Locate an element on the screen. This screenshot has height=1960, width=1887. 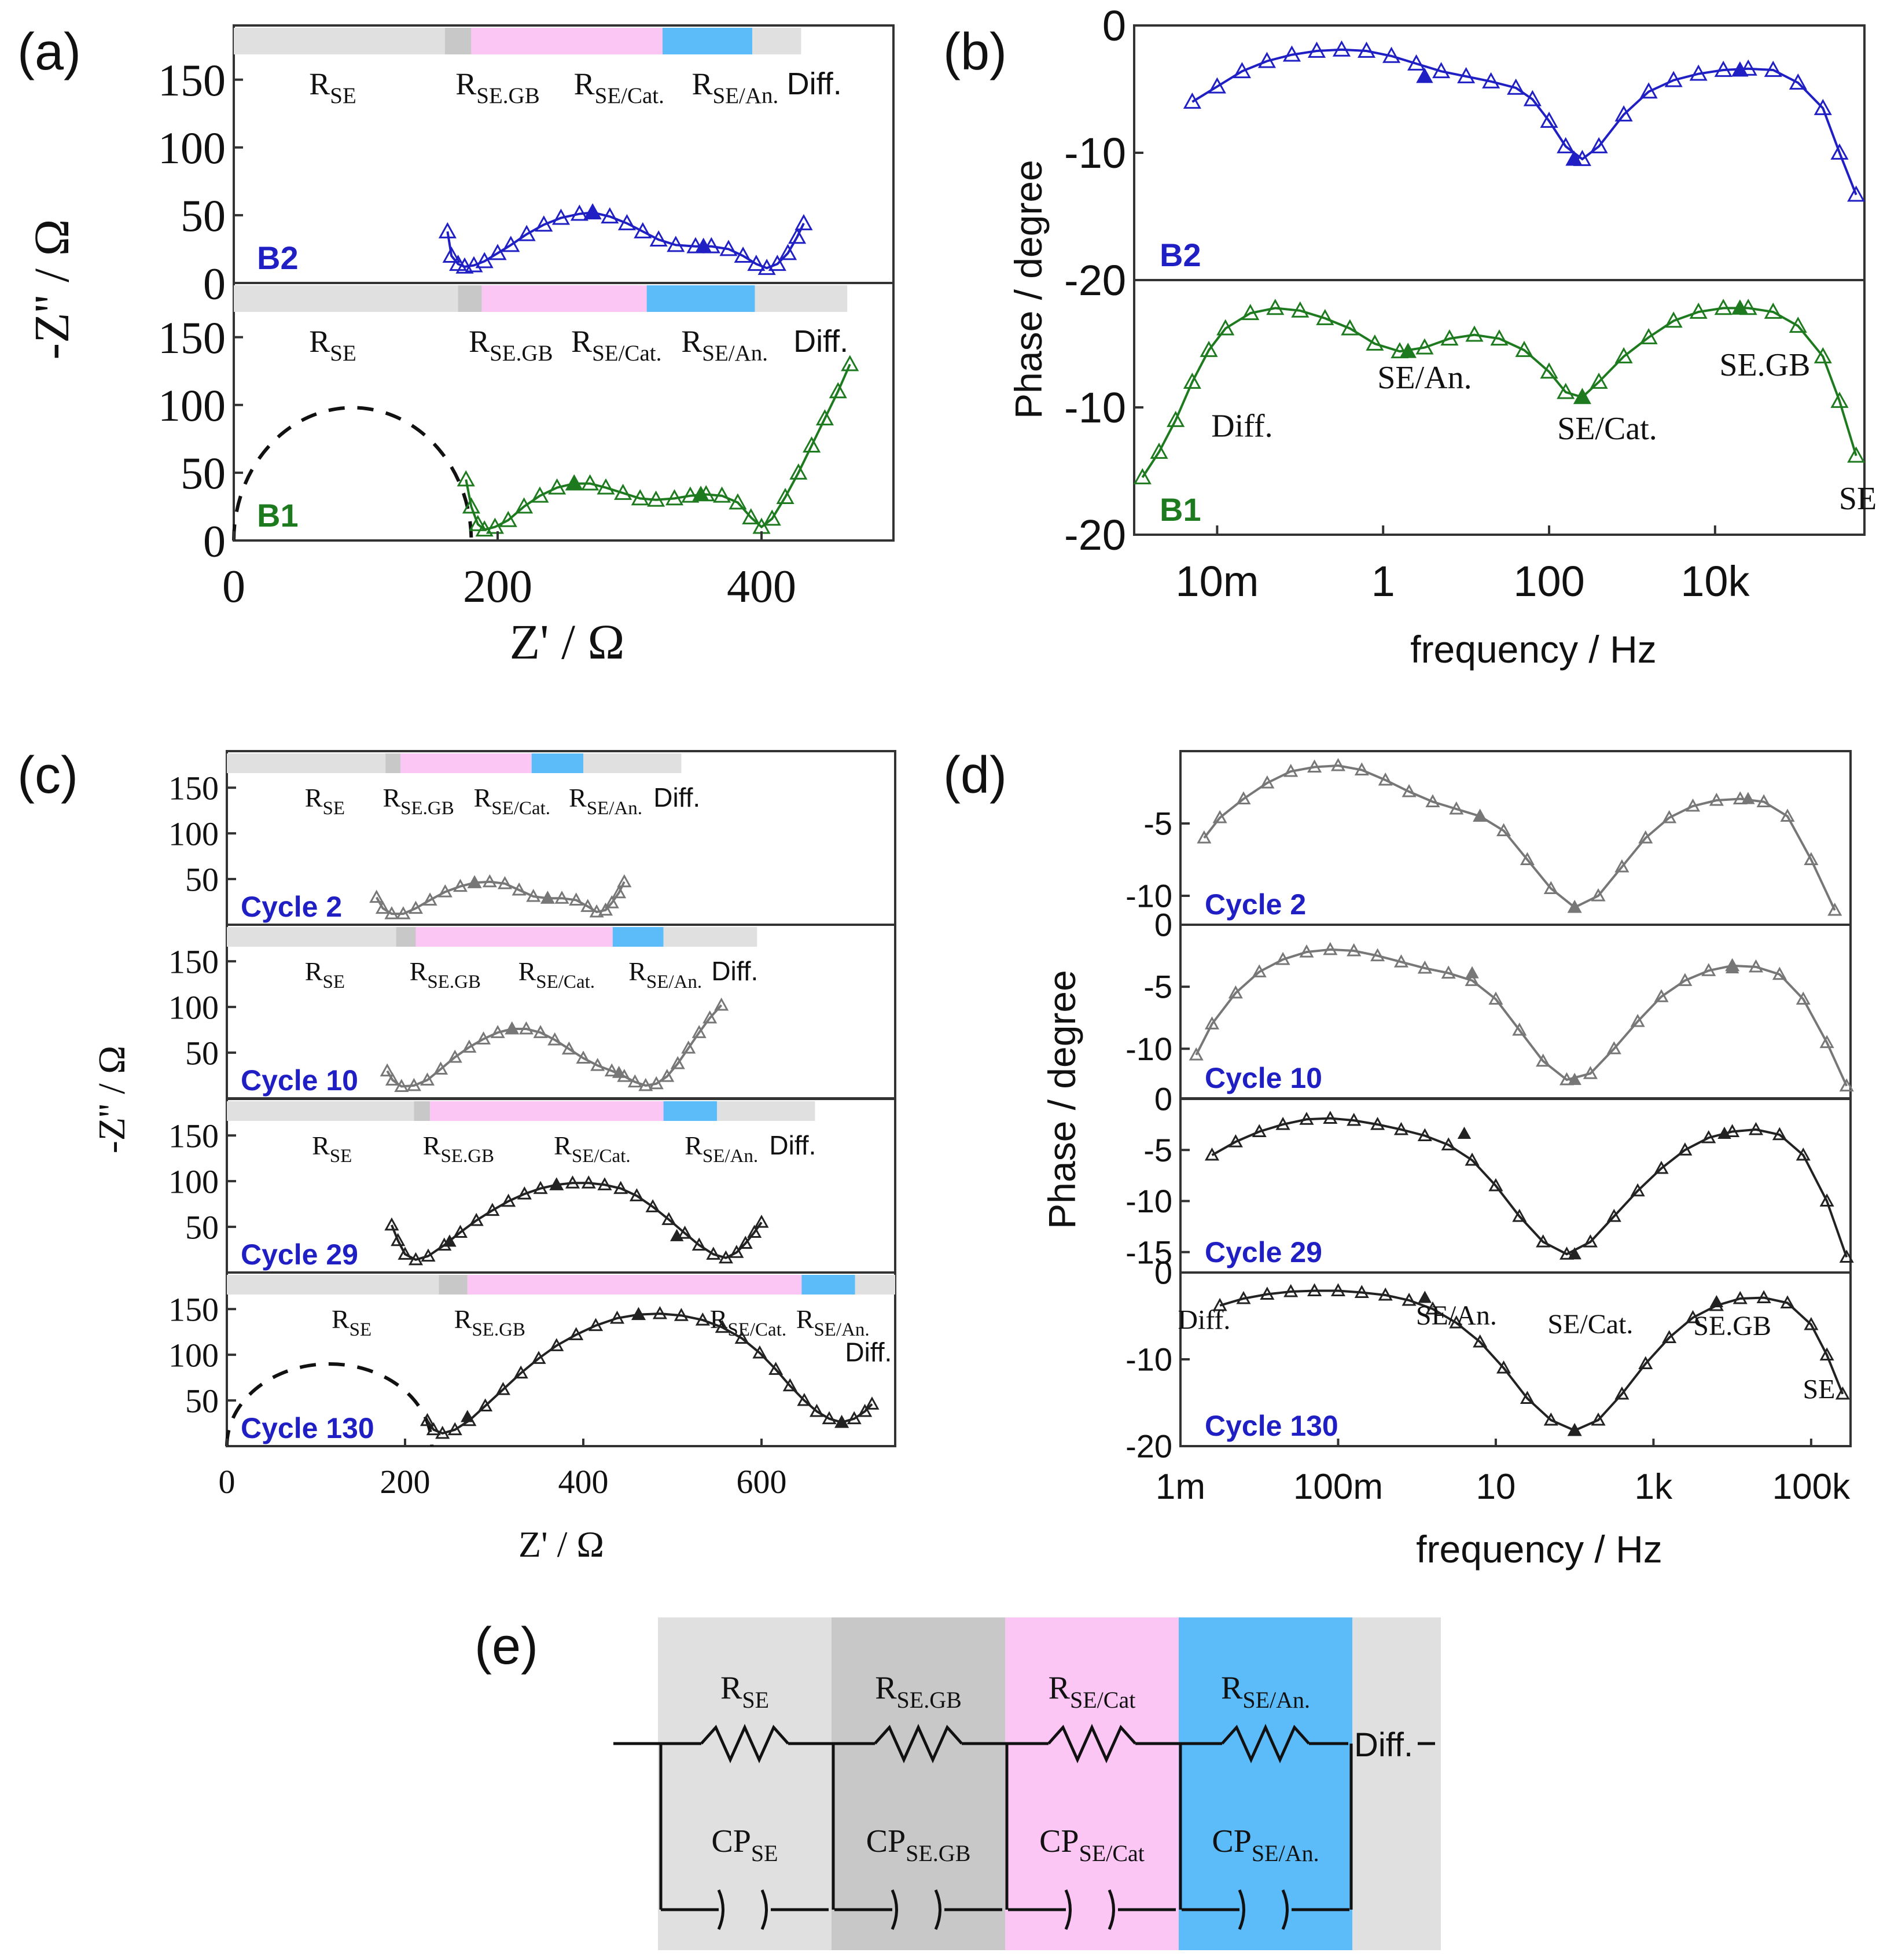
y-tick-label: 0 is located at coordinates (1114, 26).